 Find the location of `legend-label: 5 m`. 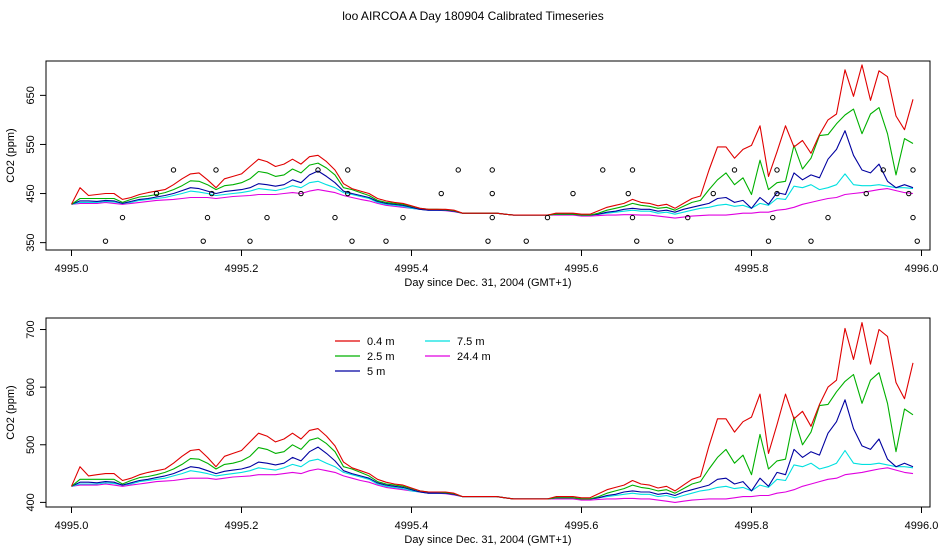

legend-label: 5 m is located at coordinates (376, 372).